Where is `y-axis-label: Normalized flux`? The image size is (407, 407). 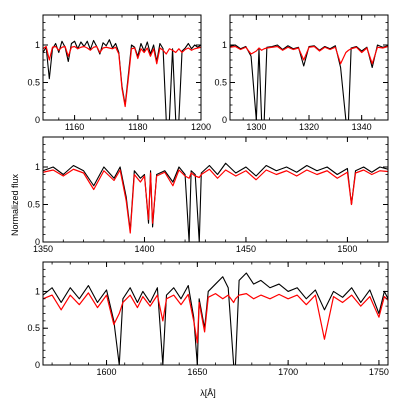 y-axis-label: Normalized flux is located at coordinates (15, 204).